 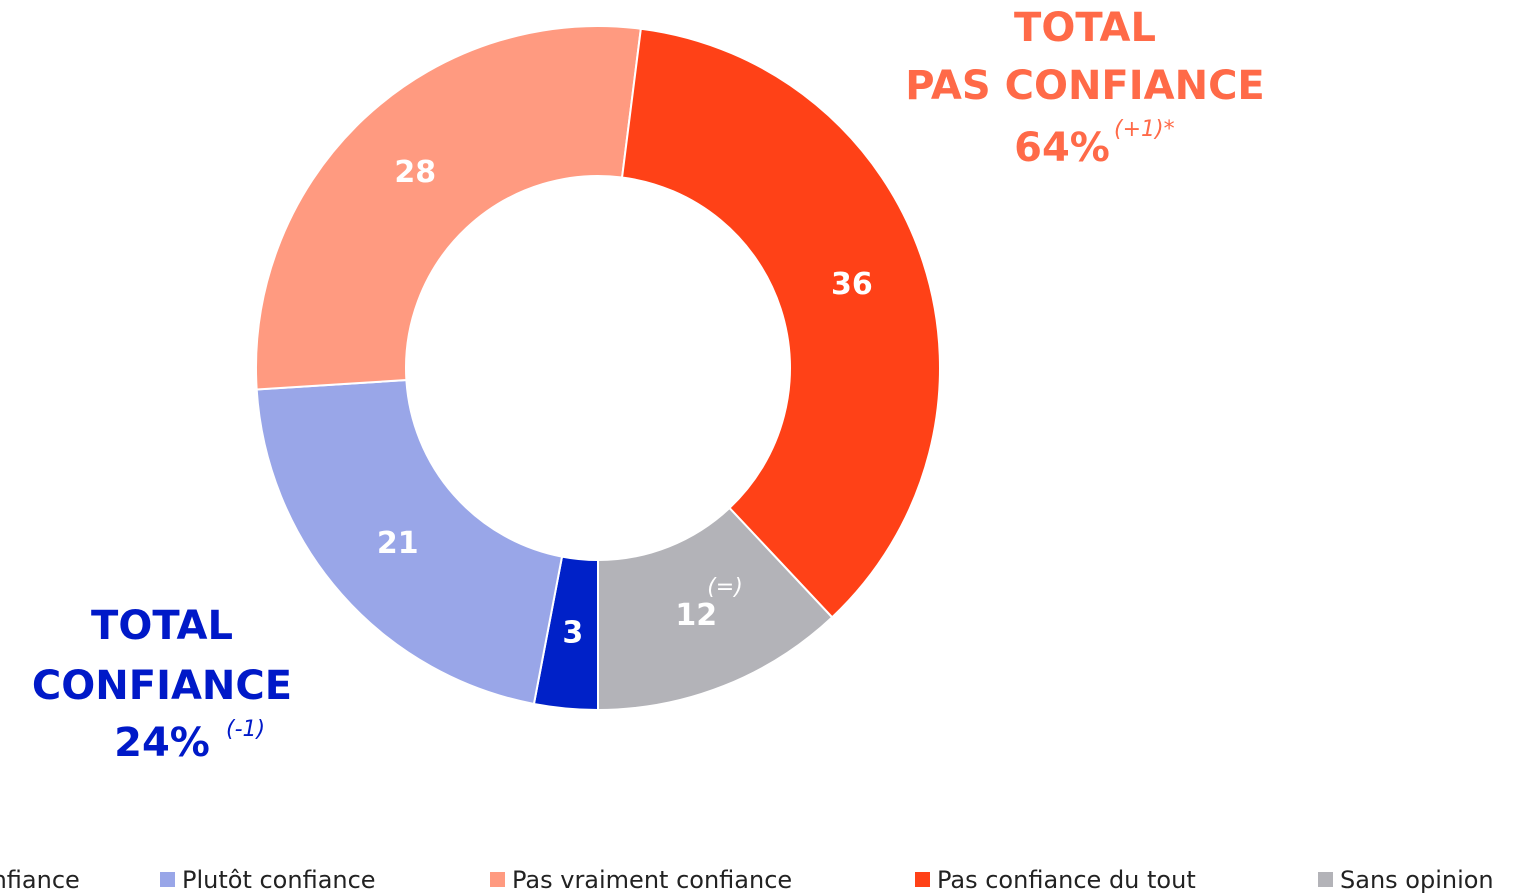 I want to click on data-label: 21, so click(x=398, y=543).